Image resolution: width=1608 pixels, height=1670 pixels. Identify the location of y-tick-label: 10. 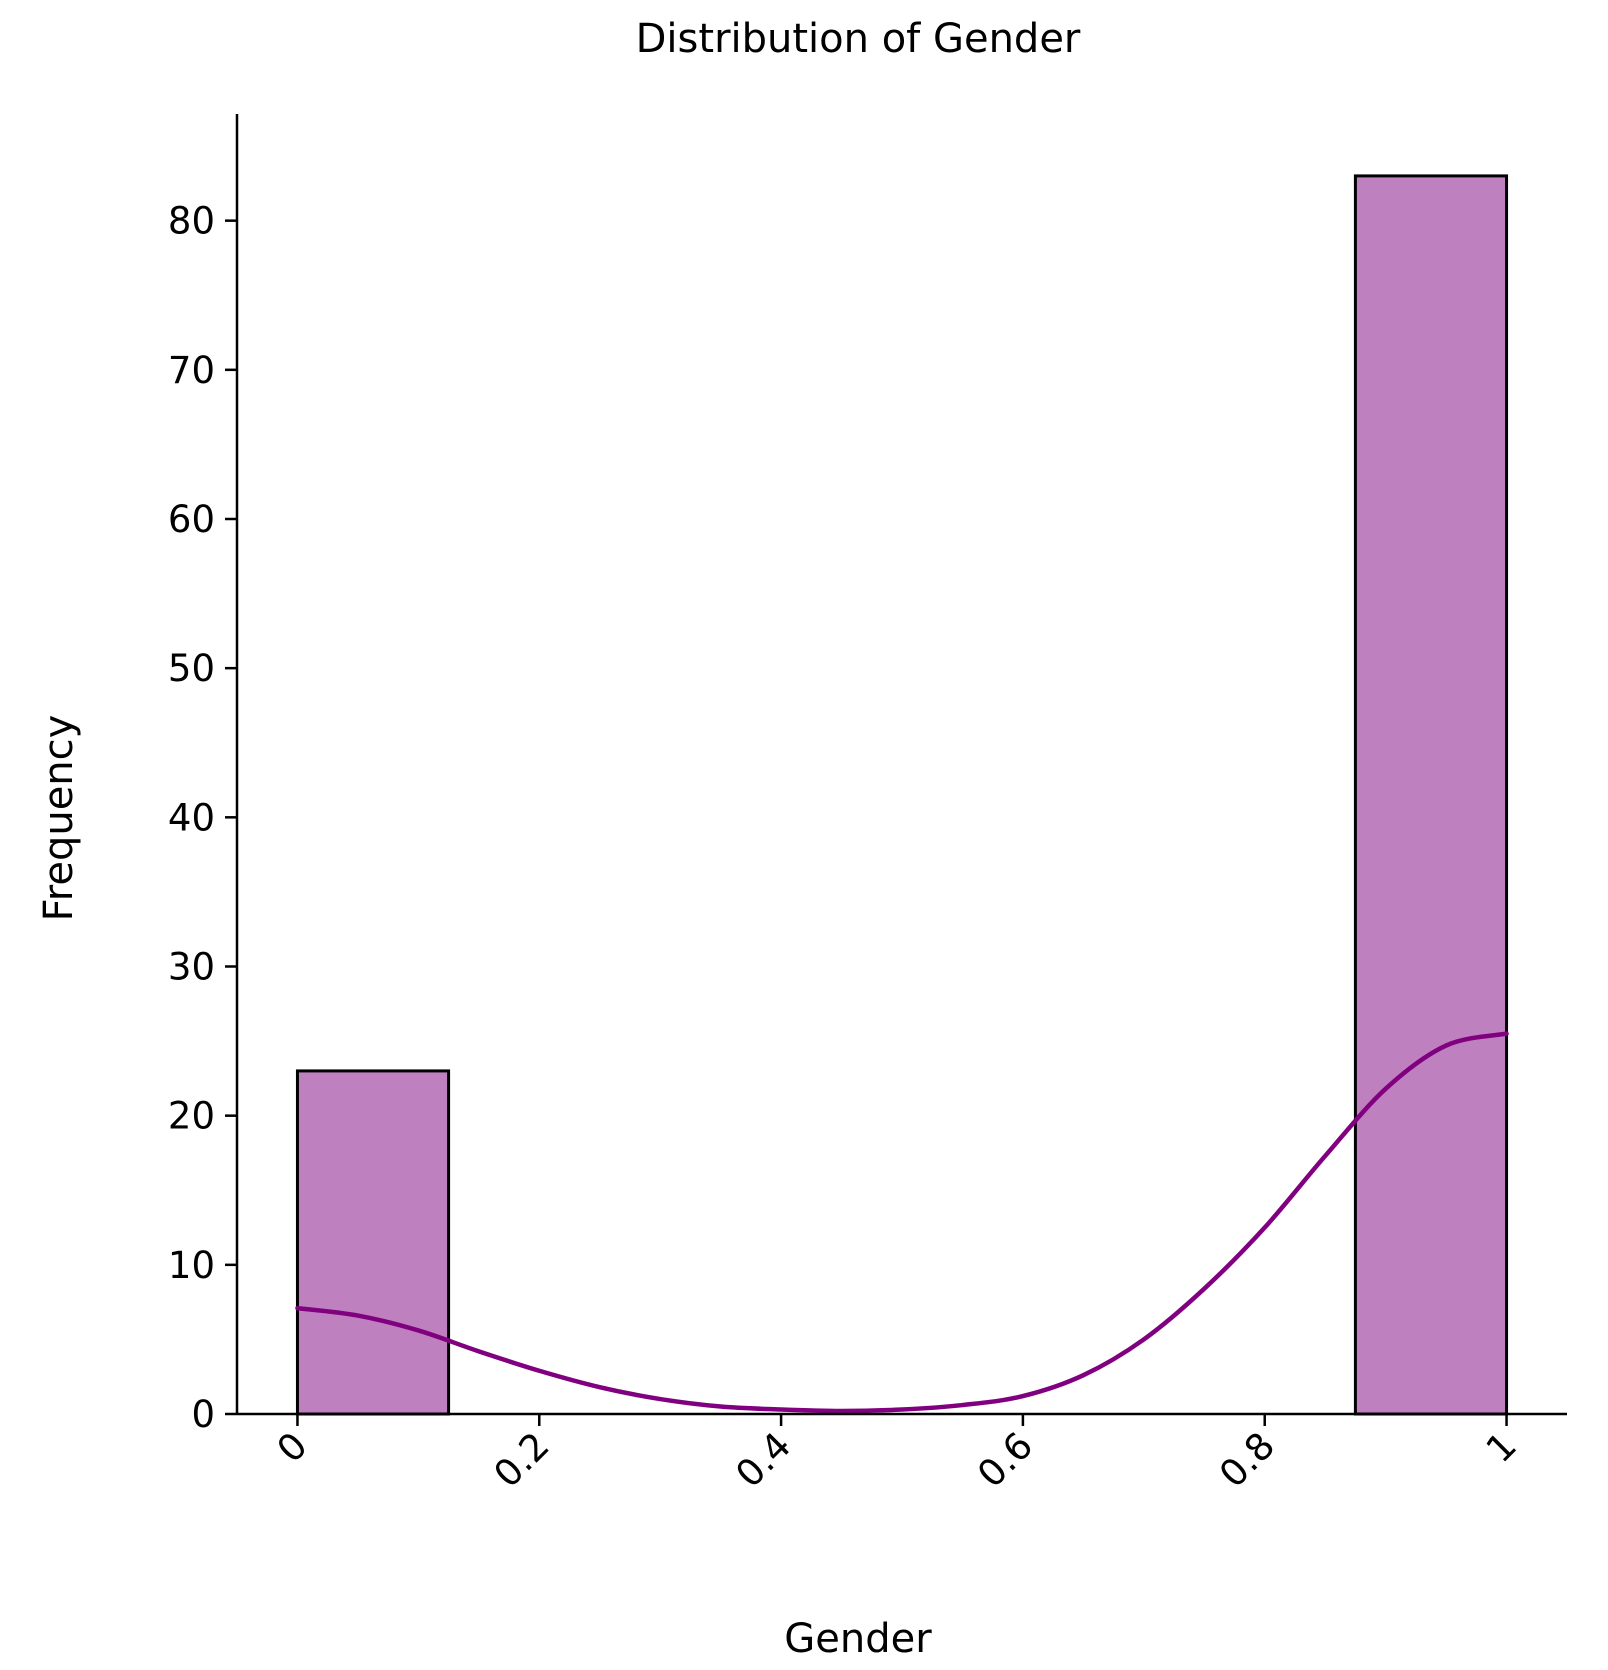
(191, 1265).